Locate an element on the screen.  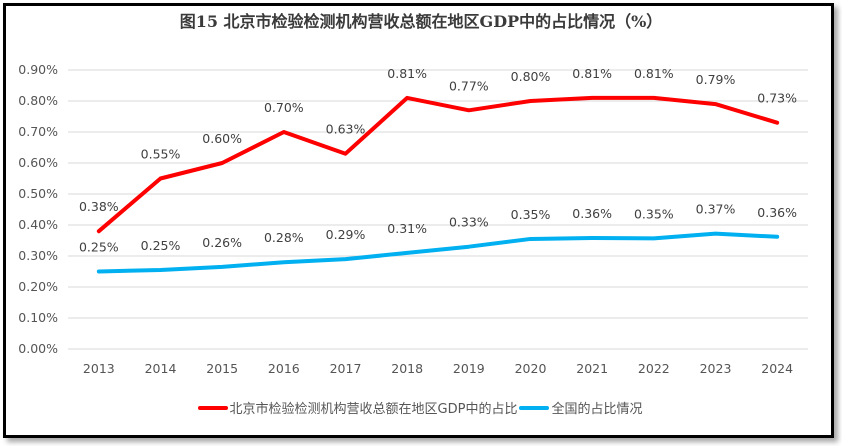
x-tick-label: 2014 is located at coordinates (161, 368).